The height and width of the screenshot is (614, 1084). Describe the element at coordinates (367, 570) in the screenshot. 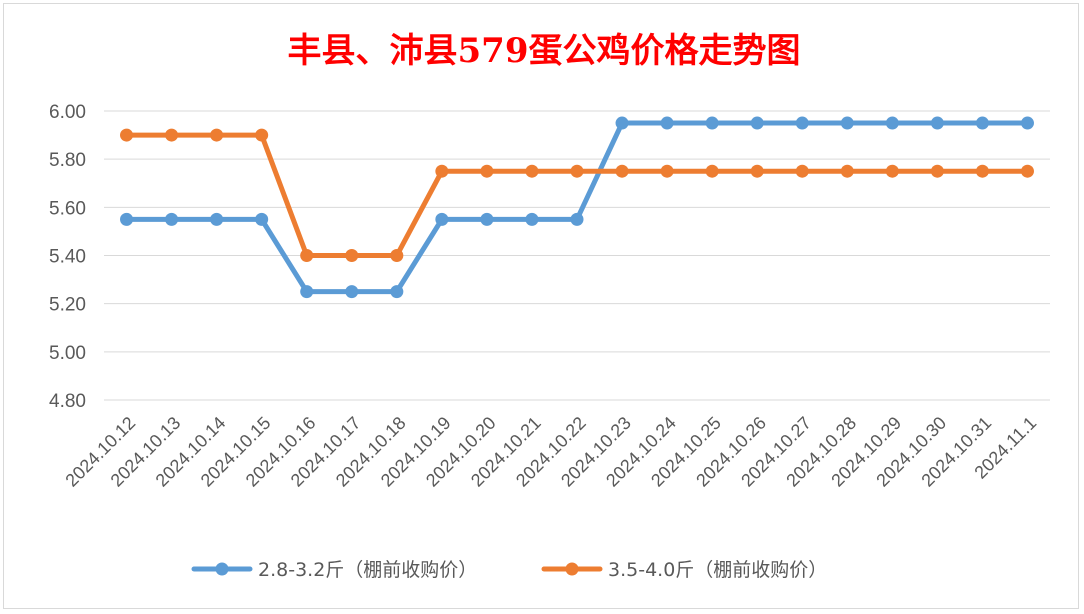

I see `legend-label: 2.8-3.2斤（棚前收购价）` at that location.